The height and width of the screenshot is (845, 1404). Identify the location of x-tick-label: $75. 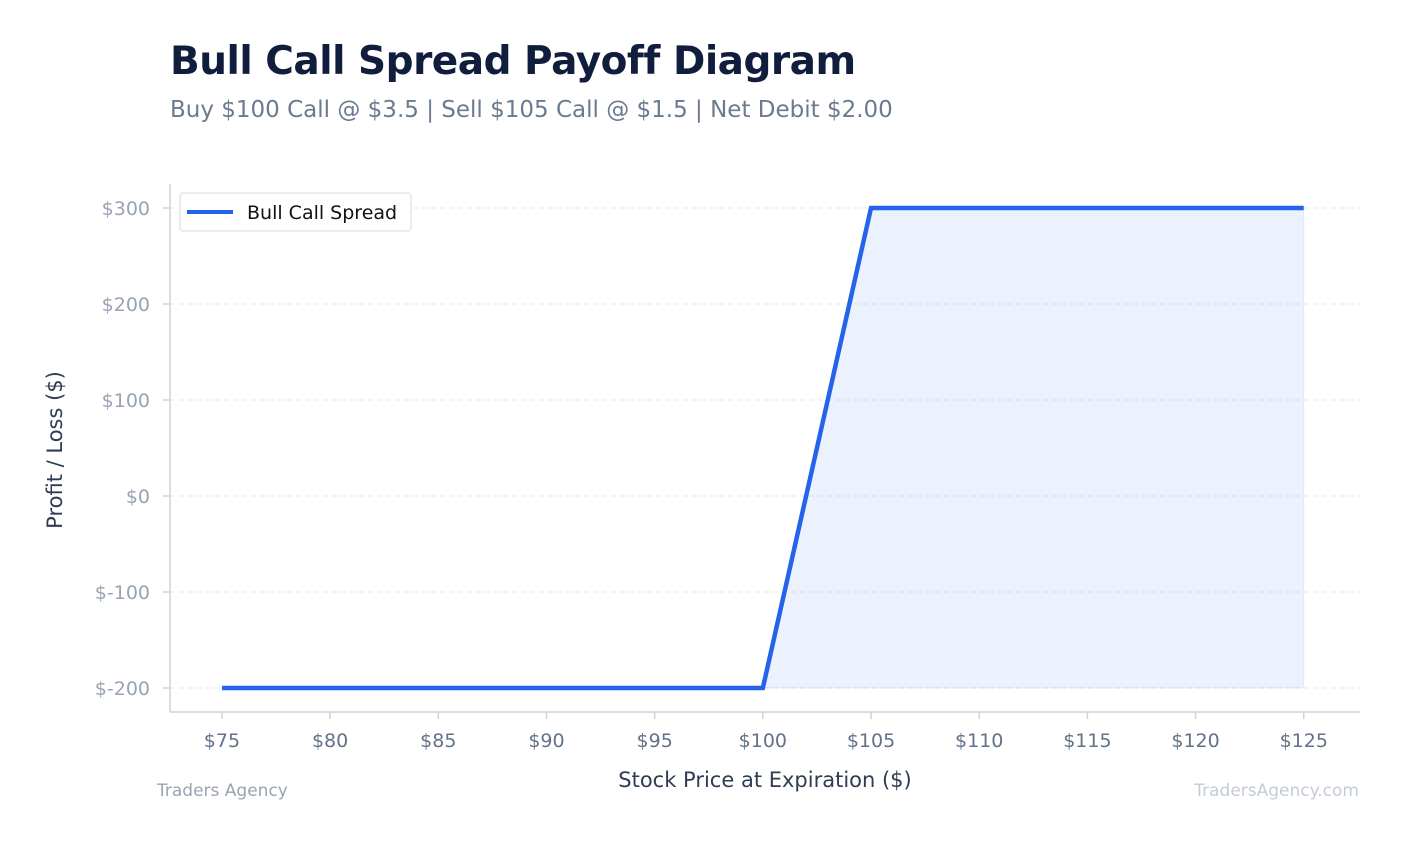
(222, 741).